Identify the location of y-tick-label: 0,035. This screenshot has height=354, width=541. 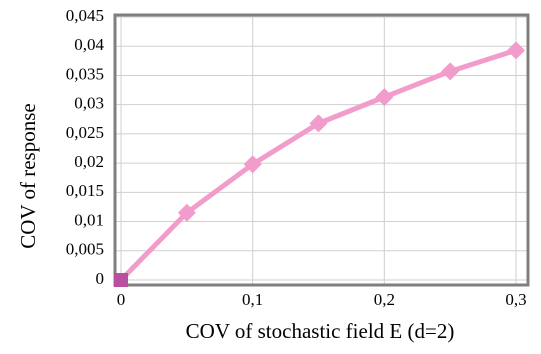
(85, 73).